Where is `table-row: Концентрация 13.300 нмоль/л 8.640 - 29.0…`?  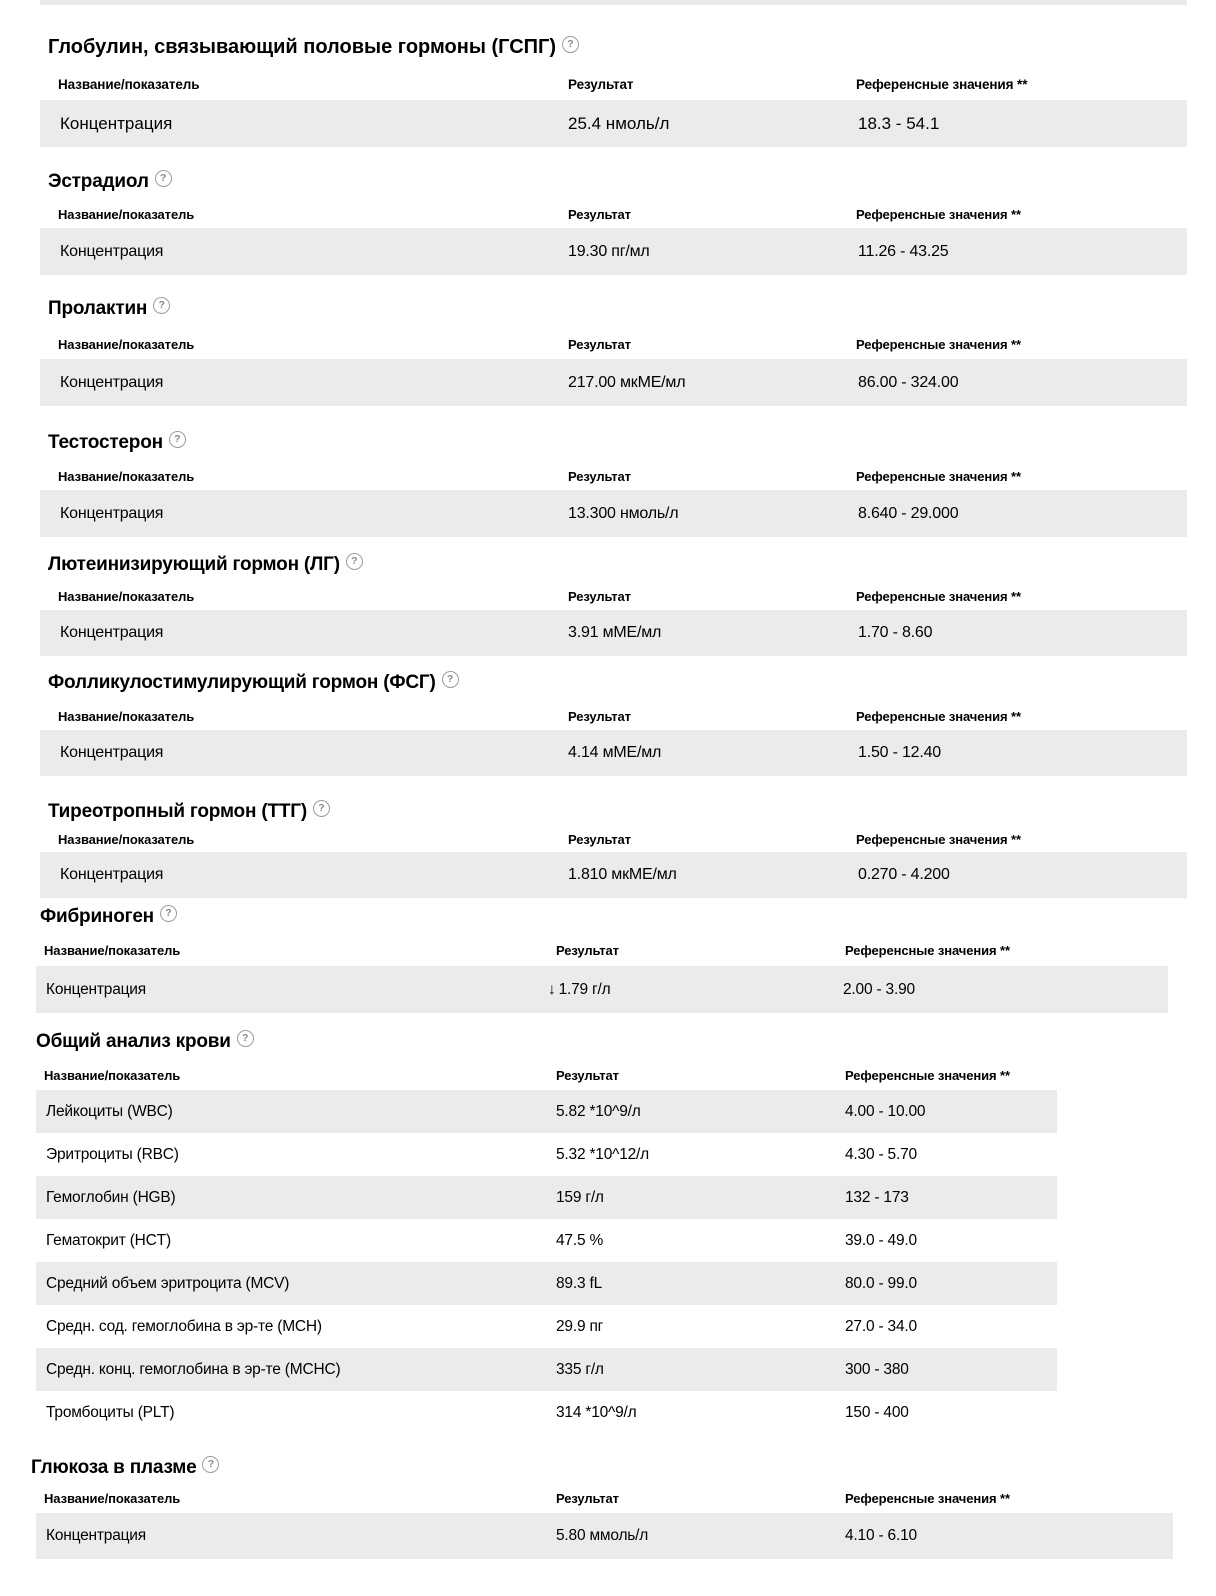
table-row: Концентрация 13.300 нмоль/л 8.640 - 29.0… is located at coordinates (613, 513).